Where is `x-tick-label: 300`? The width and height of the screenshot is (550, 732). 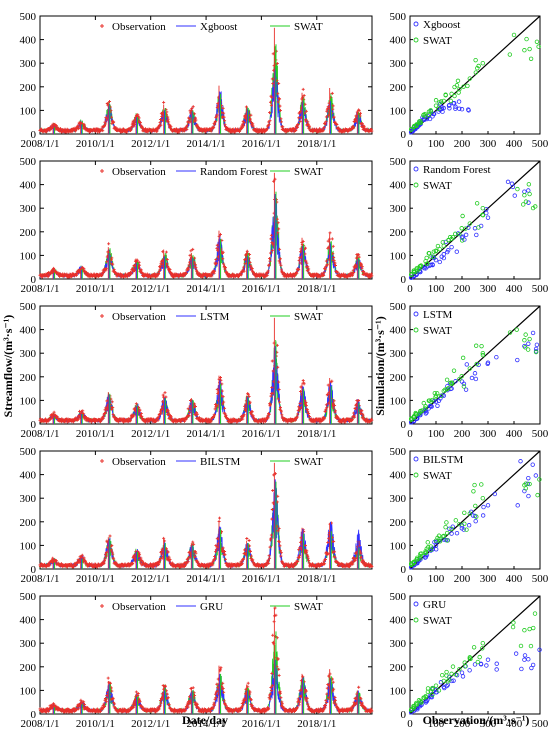 x-tick-label: 300 is located at coordinates (488, 579).